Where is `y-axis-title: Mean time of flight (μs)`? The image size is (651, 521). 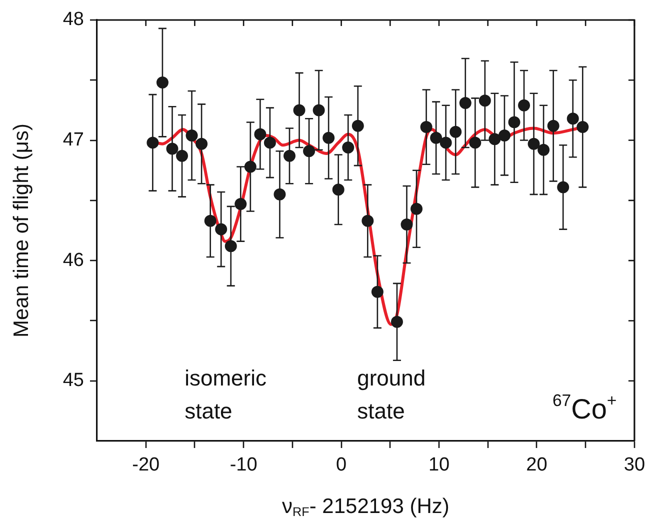
y-axis-title: Mean time of flight (μs) is located at coordinates (21, 231).